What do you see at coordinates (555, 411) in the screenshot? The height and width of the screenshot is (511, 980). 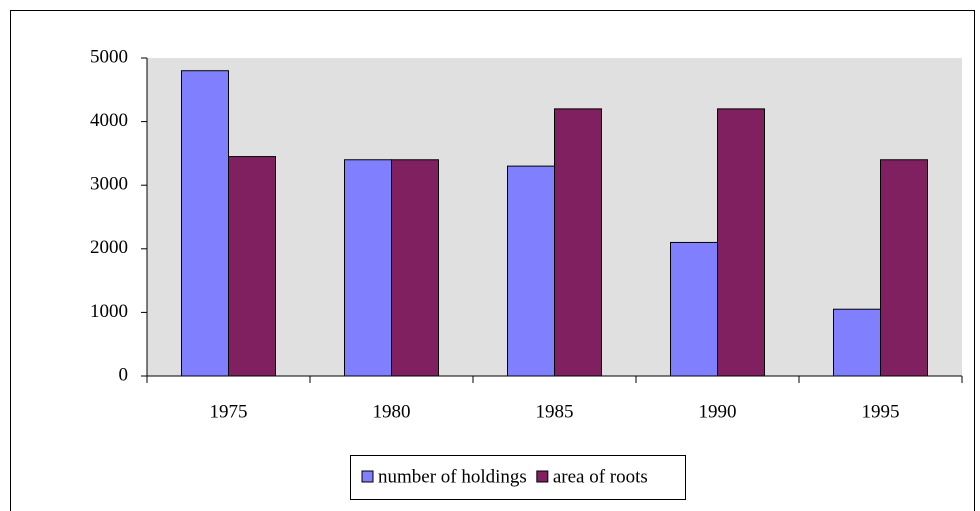 I see `x-tick-label: 1985` at bounding box center [555, 411].